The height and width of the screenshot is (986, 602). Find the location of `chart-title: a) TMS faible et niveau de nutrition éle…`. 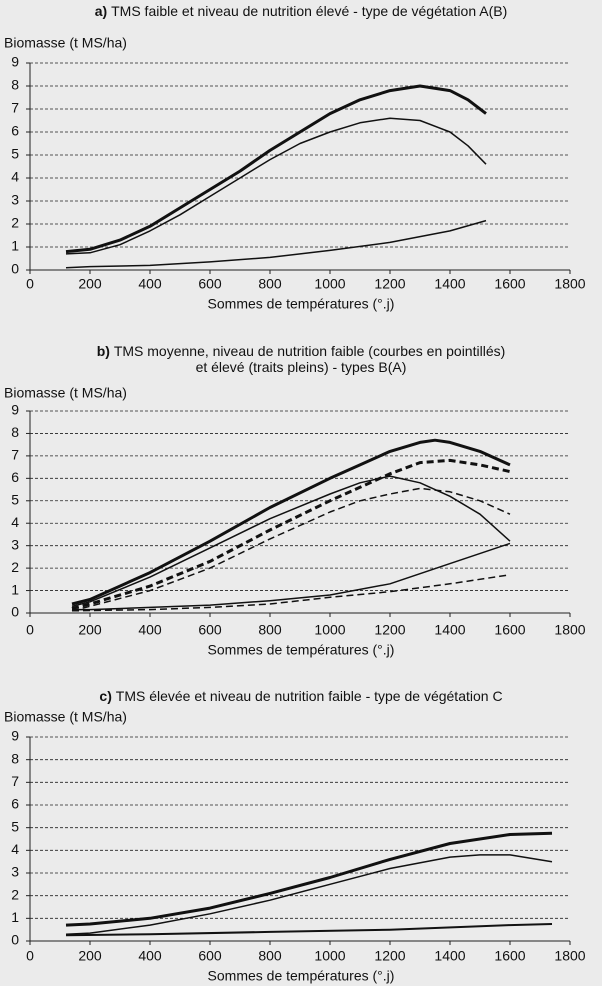

chart-title: a) TMS faible et niveau de nutrition éle… is located at coordinates (301, 11).